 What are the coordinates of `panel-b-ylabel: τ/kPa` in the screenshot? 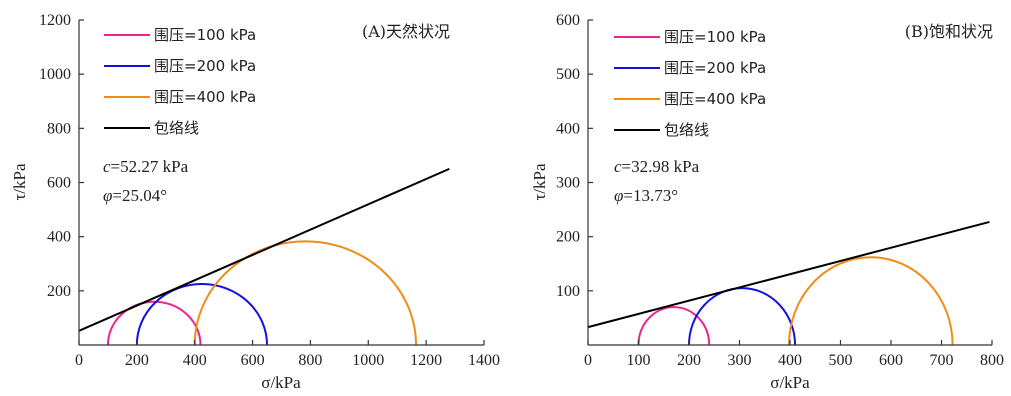 It's located at (539, 182).